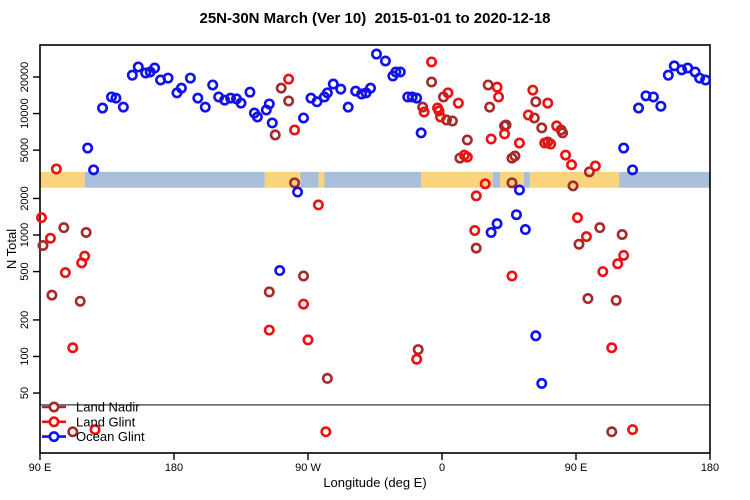  I want to click on y-tick-label: 500, so click(25, 271).